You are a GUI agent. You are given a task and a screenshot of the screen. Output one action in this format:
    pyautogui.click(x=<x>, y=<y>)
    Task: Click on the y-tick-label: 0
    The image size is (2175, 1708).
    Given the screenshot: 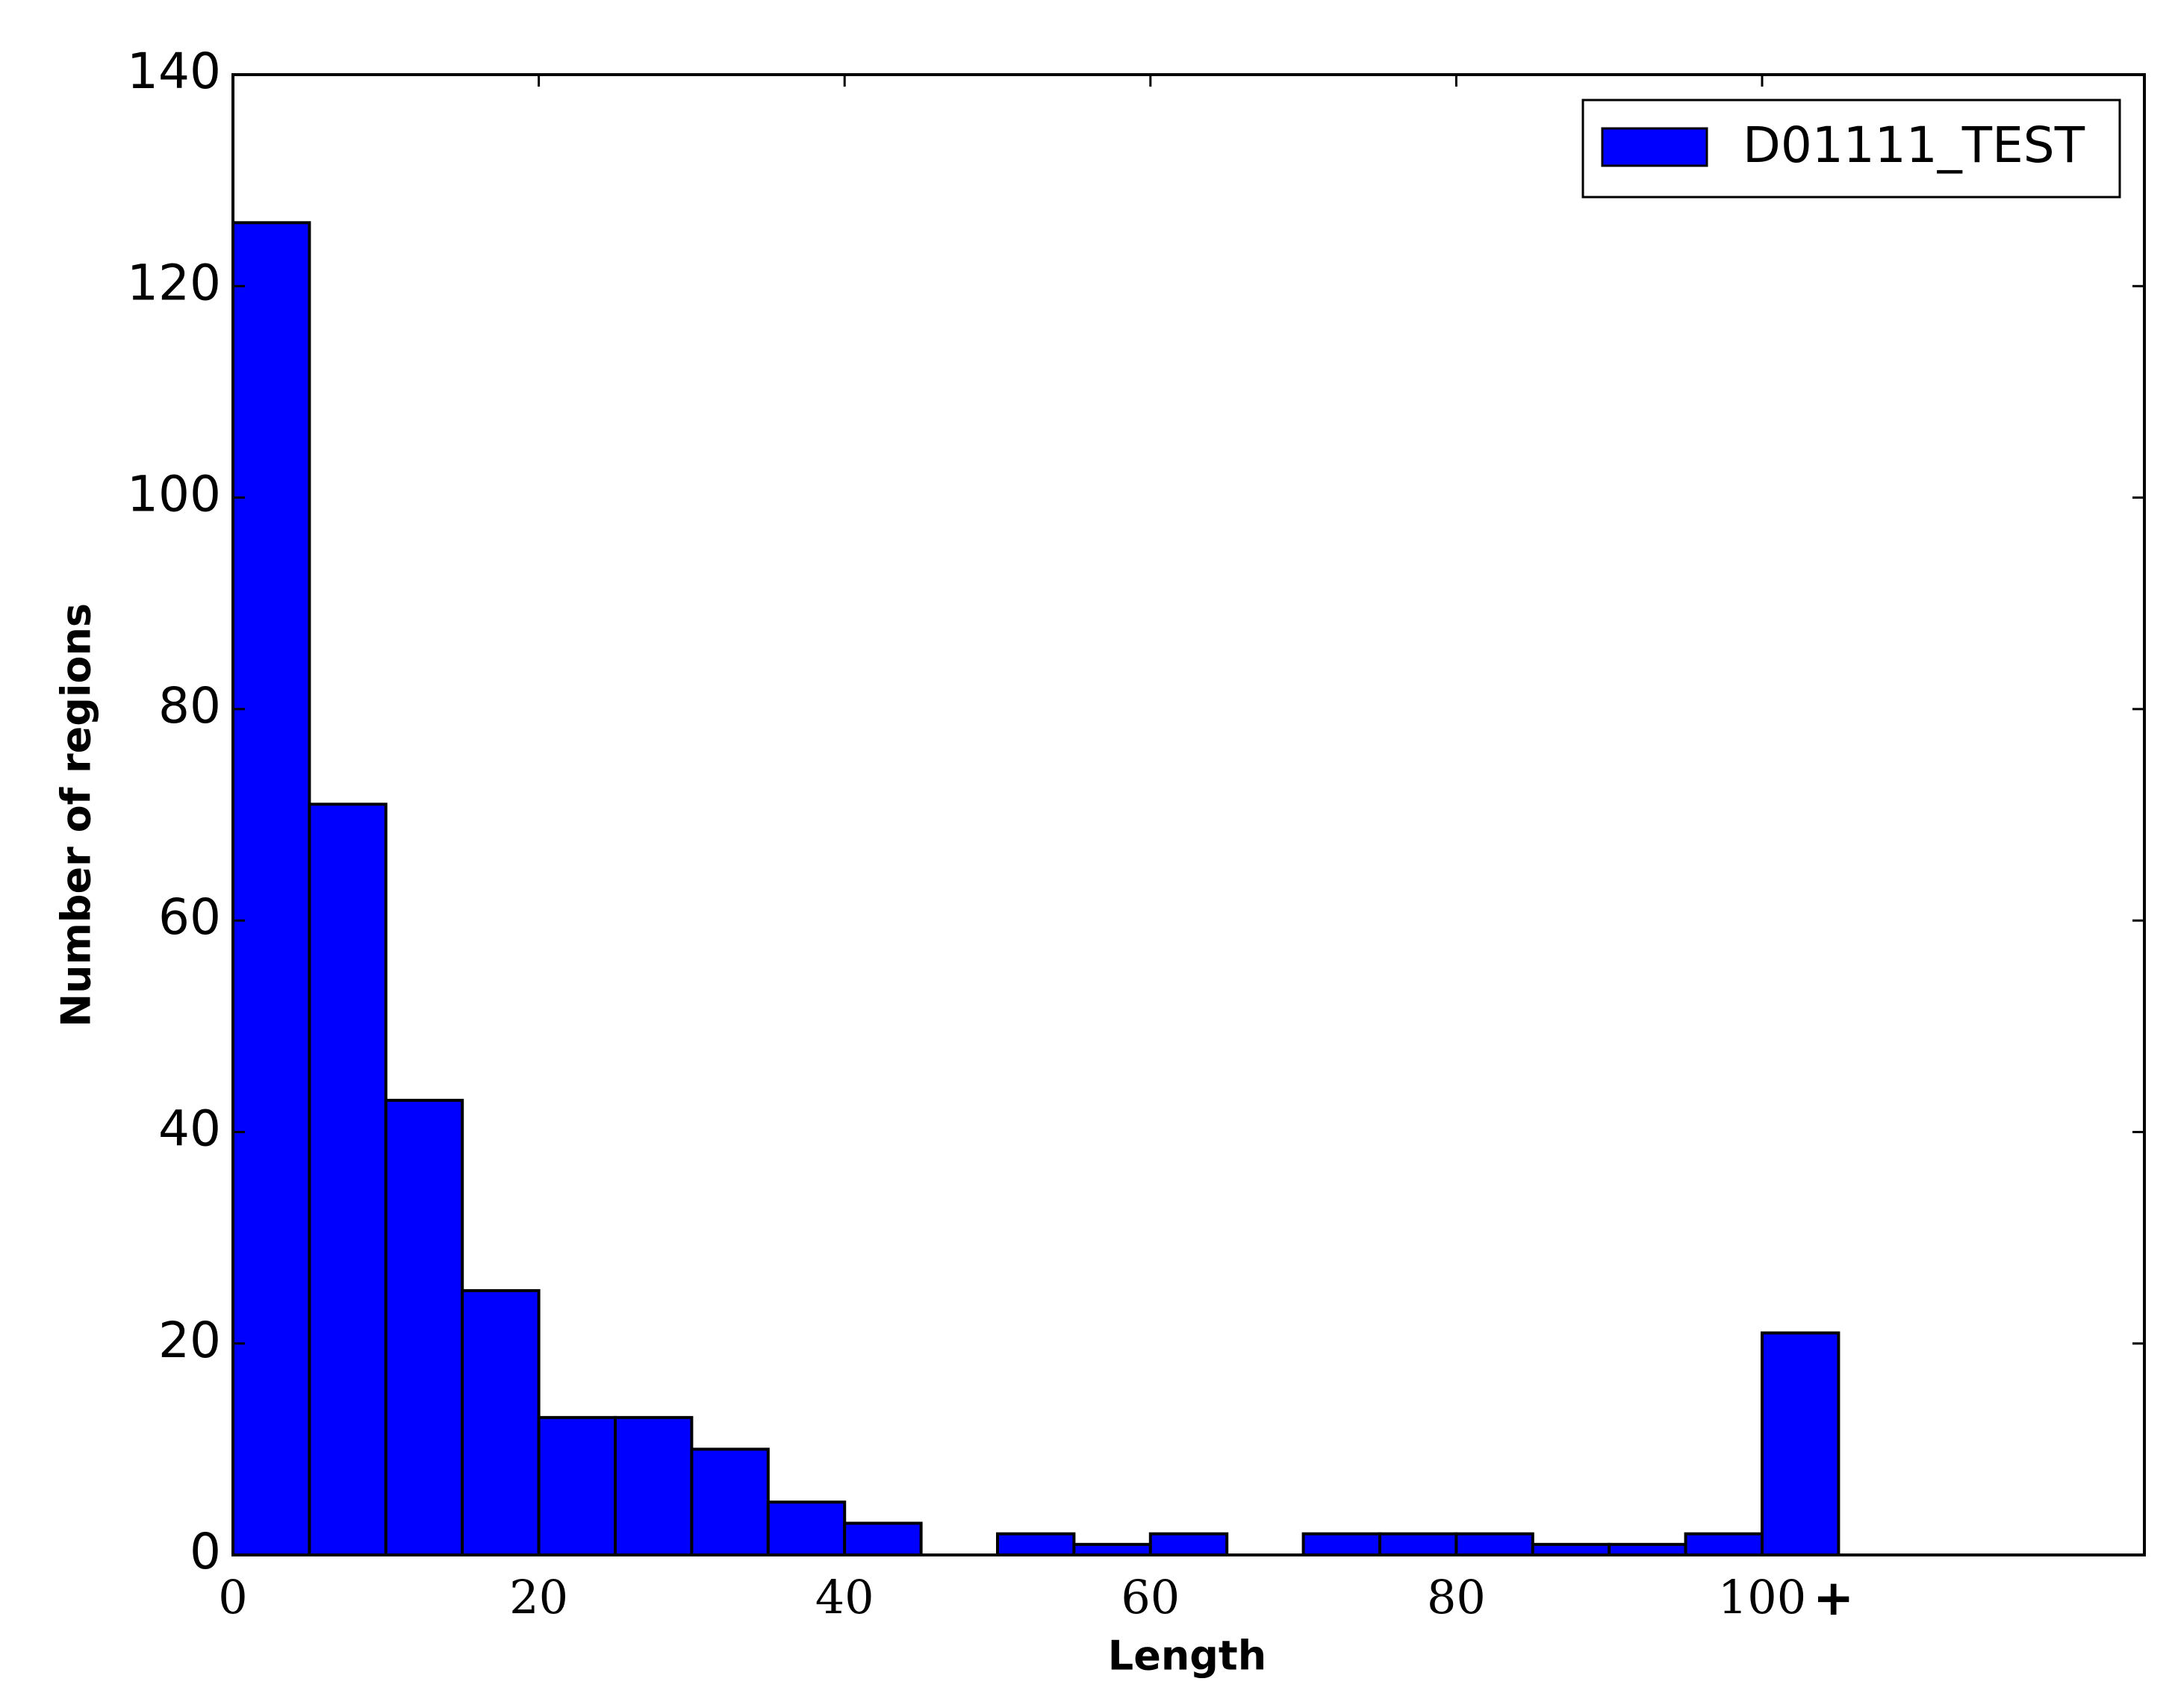 What is the action you would take?
    pyautogui.click(x=205, y=1551)
    